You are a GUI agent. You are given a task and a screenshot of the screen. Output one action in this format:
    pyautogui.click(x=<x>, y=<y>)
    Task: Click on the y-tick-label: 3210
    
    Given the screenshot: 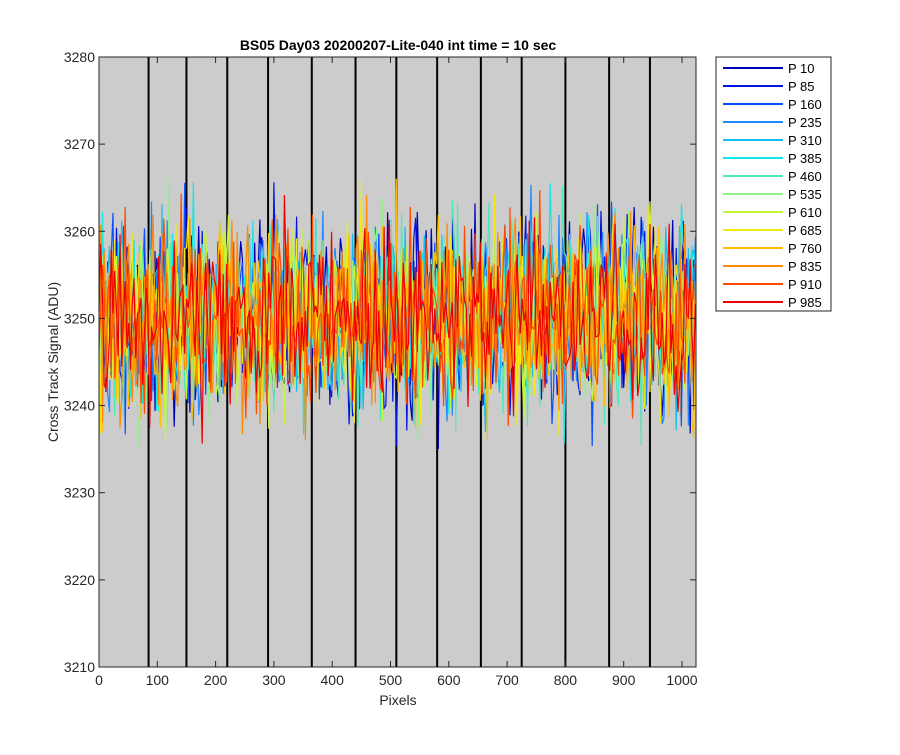 What is the action you would take?
    pyautogui.click(x=79, y=667)
    